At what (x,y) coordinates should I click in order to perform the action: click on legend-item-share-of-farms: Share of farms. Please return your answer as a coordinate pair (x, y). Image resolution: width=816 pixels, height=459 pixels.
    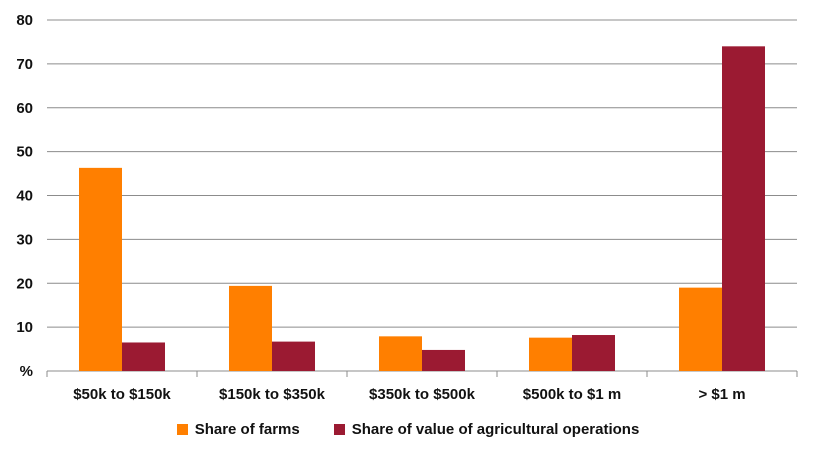
    Looking at the image, I should click on (238, 429).